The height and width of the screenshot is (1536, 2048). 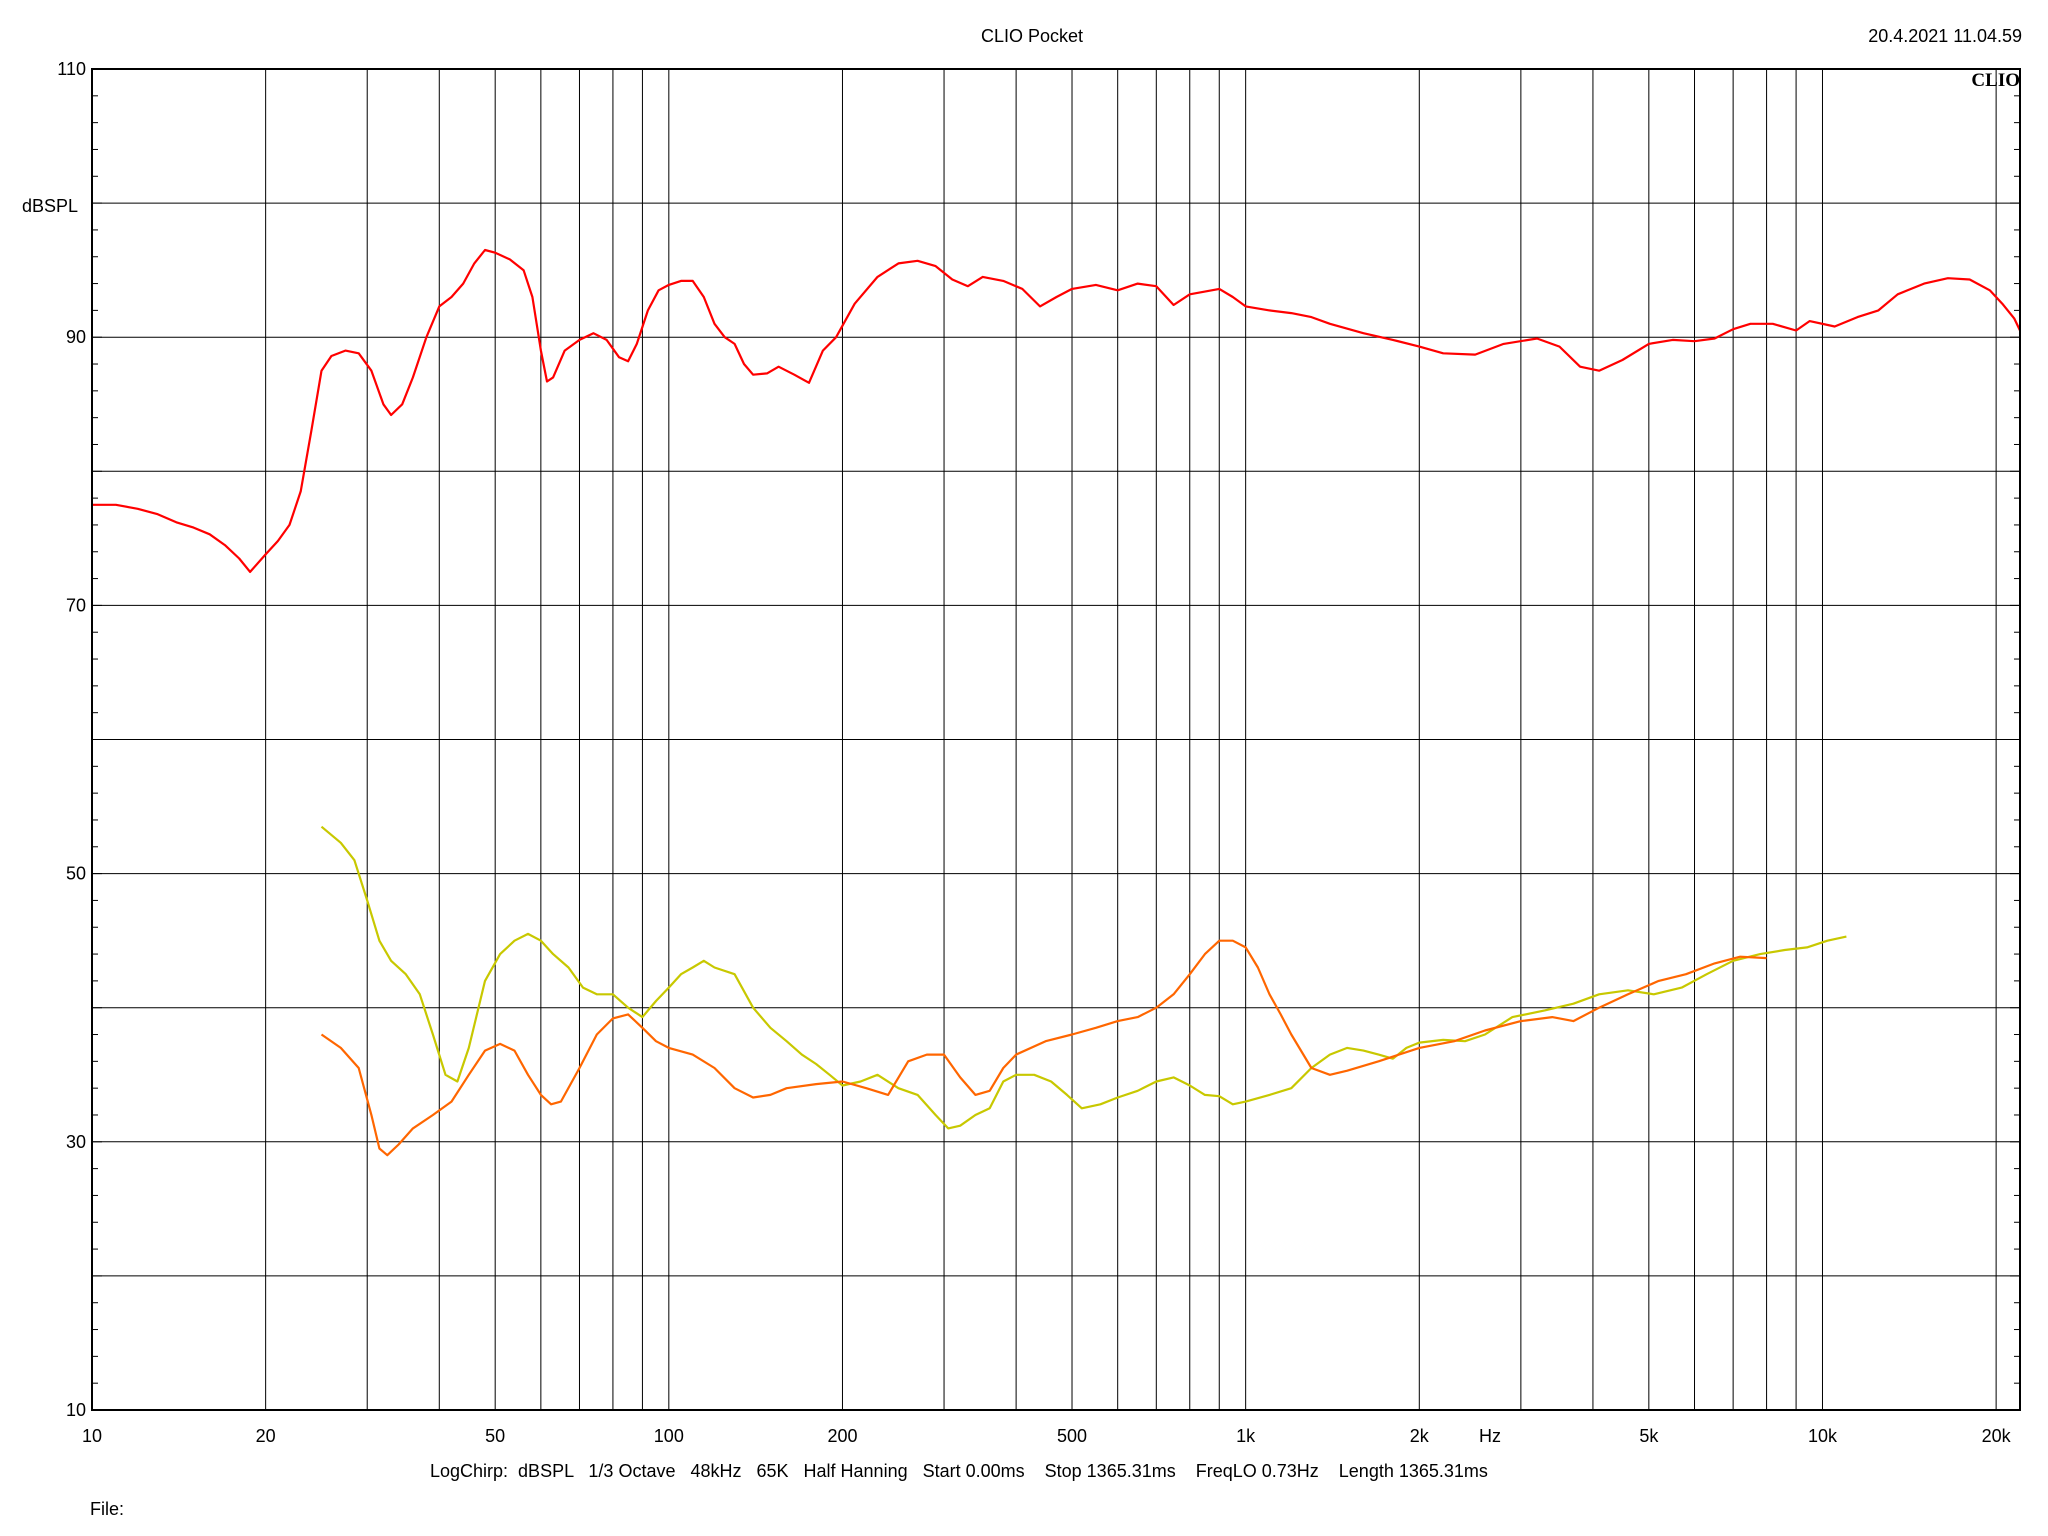 I want to click on y-tick-label: 70, so click(x=76, y=605).